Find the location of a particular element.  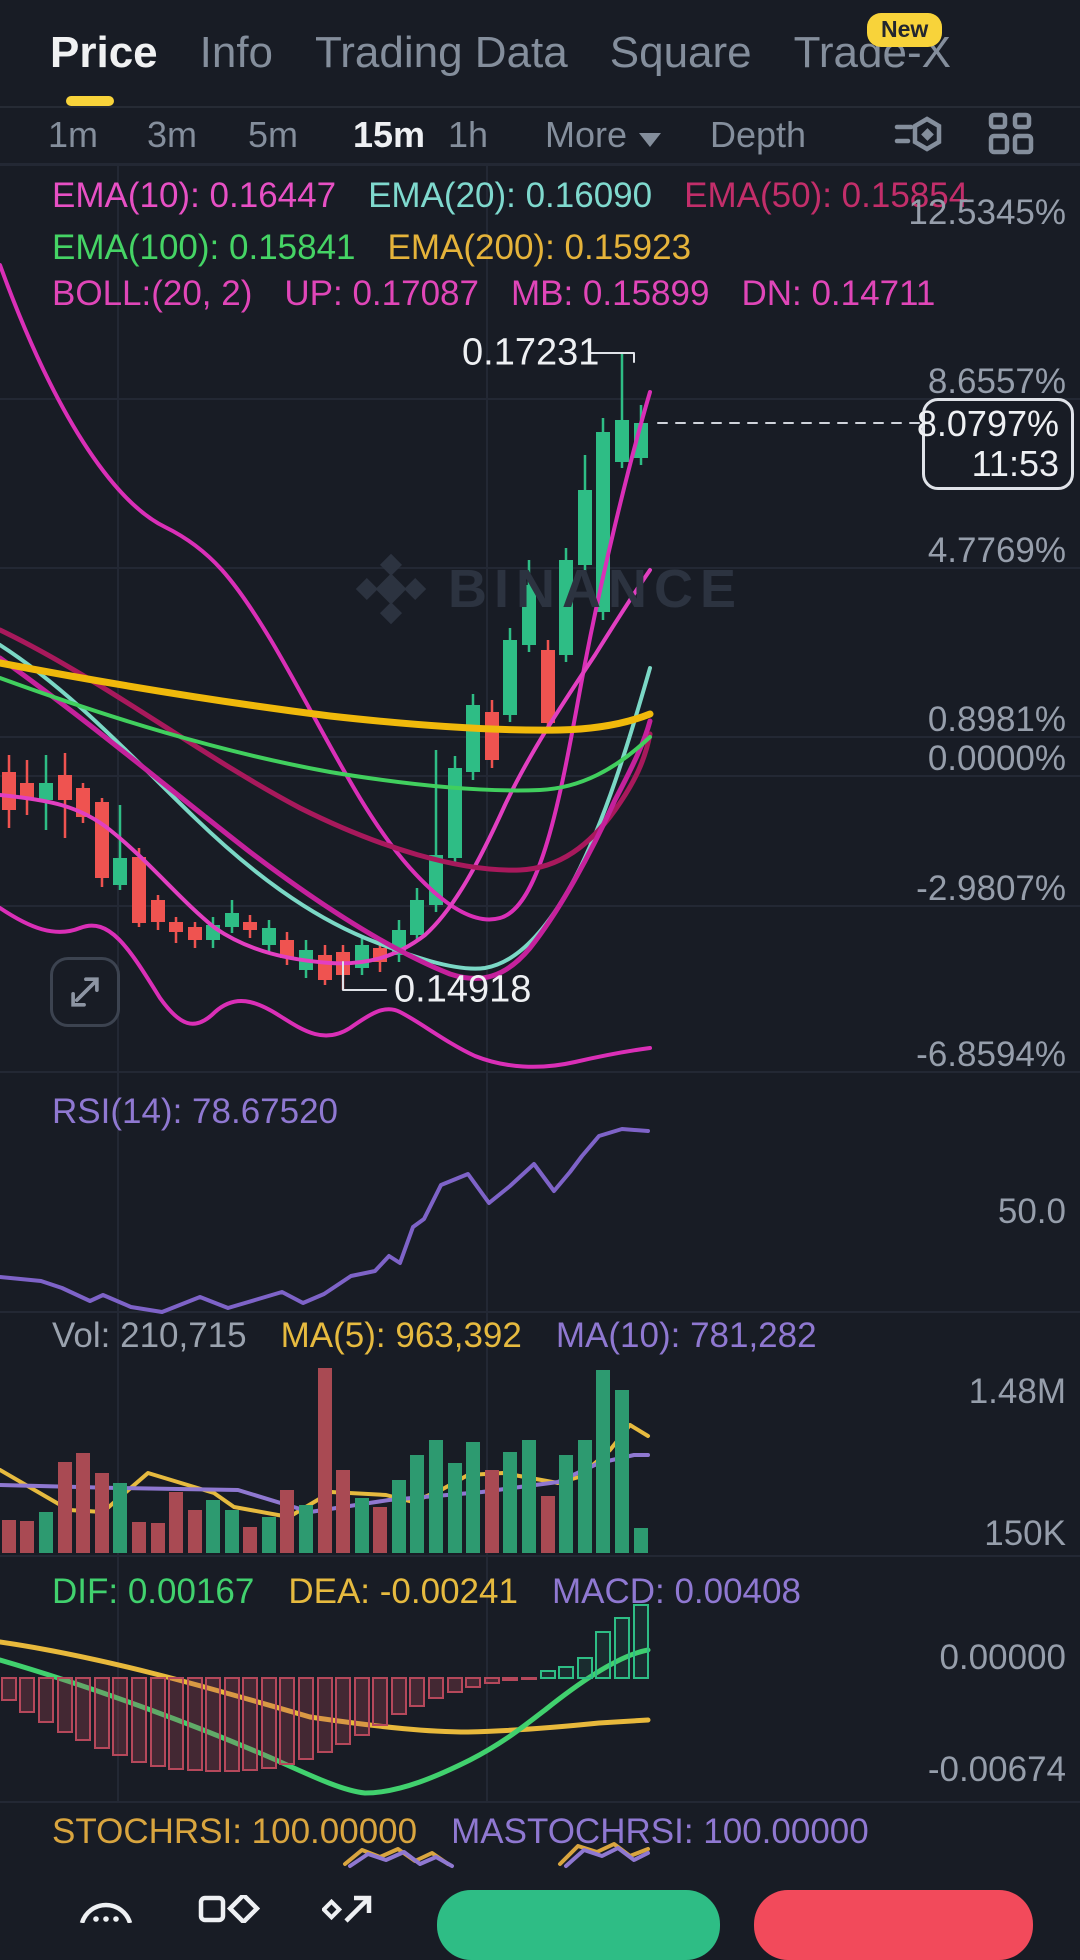

ema200-line is located at coordinates (327, 696).